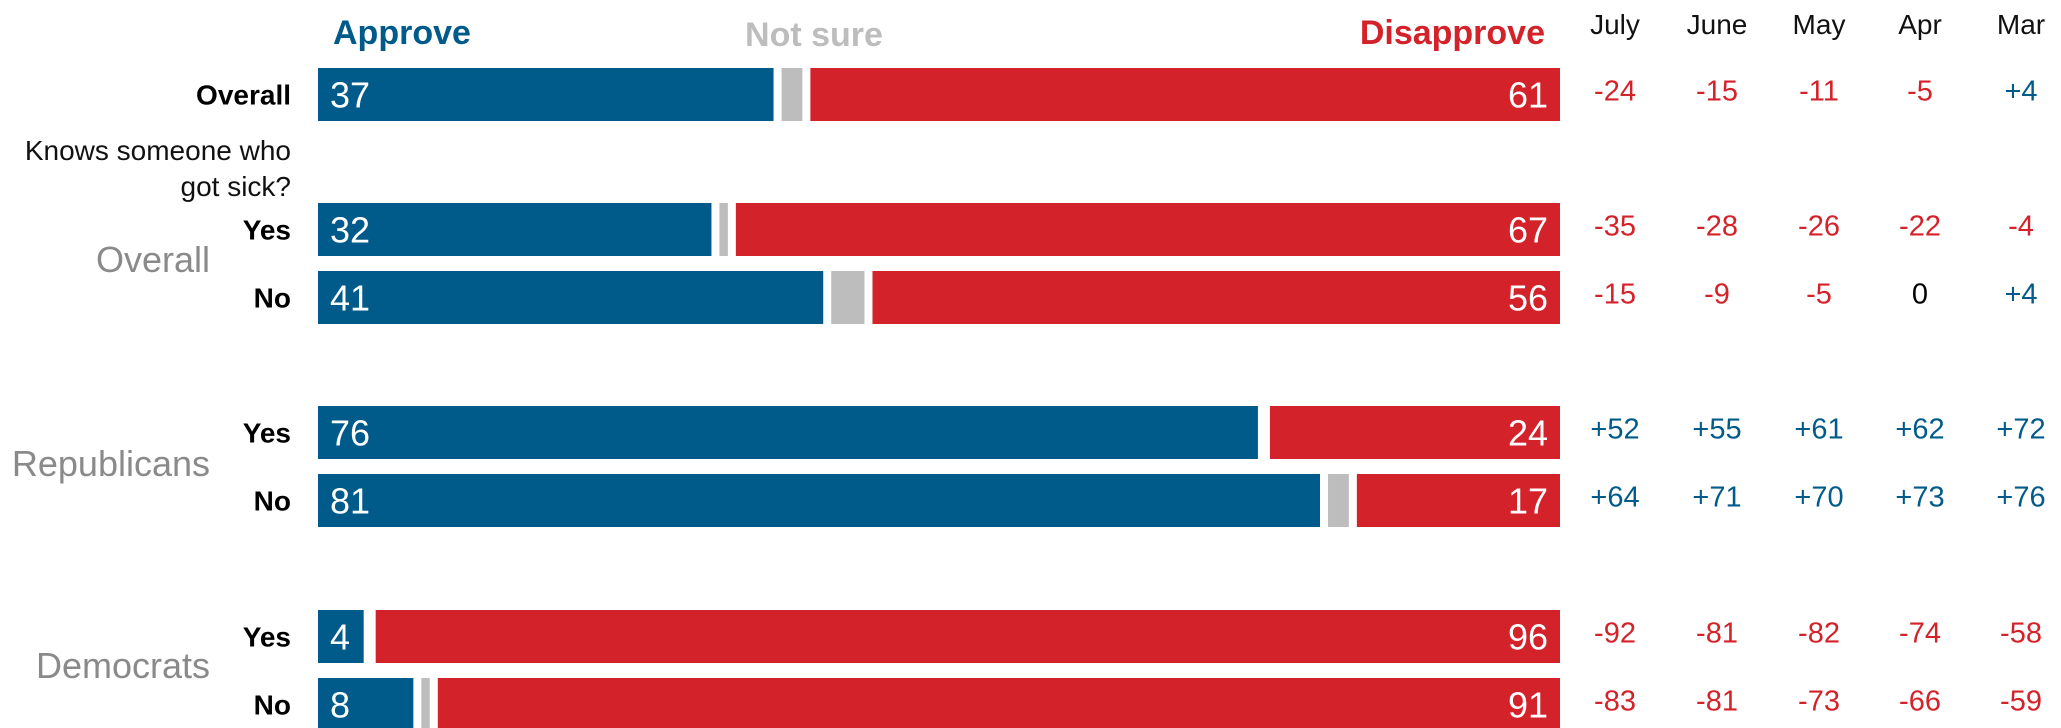 This screenshot has height=728, width=2061. I want to click on net-overall-yes-june: -28, so click(1717, 227).